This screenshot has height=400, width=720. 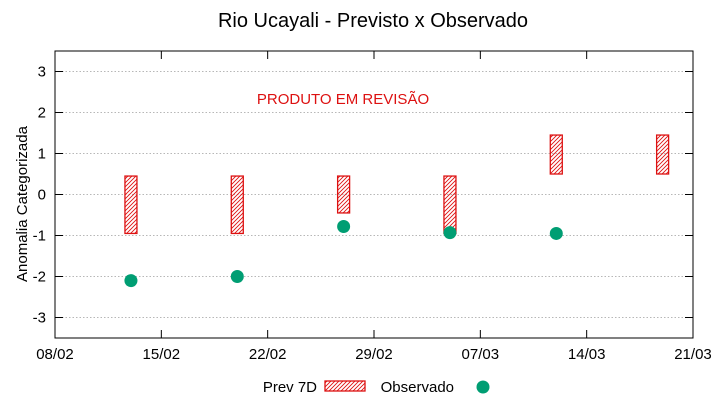 I want to click on legend-swatch-observado, so click(x=483, y=387).